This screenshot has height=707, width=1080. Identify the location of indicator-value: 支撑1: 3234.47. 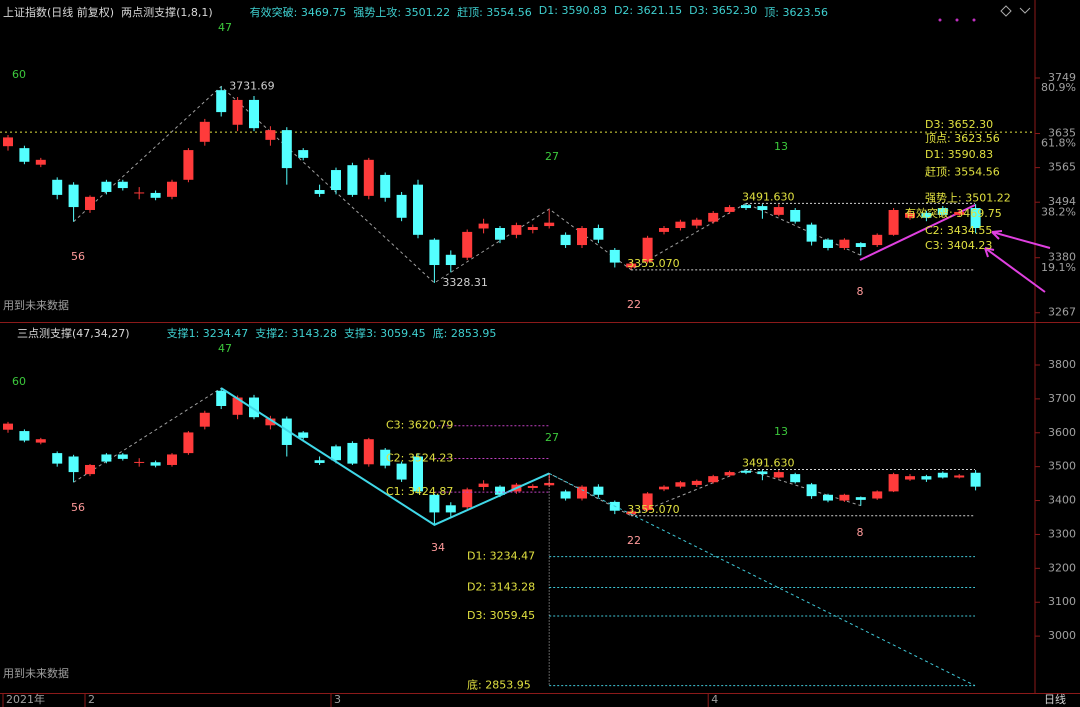
(207, 333).